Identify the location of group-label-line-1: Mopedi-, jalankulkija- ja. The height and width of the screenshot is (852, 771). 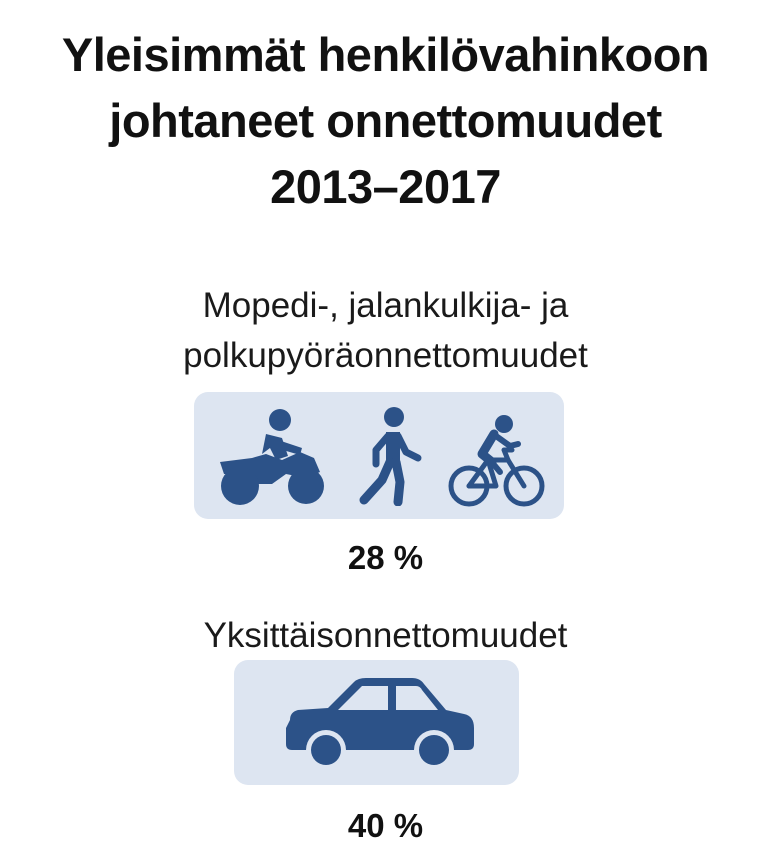
(385, 305).